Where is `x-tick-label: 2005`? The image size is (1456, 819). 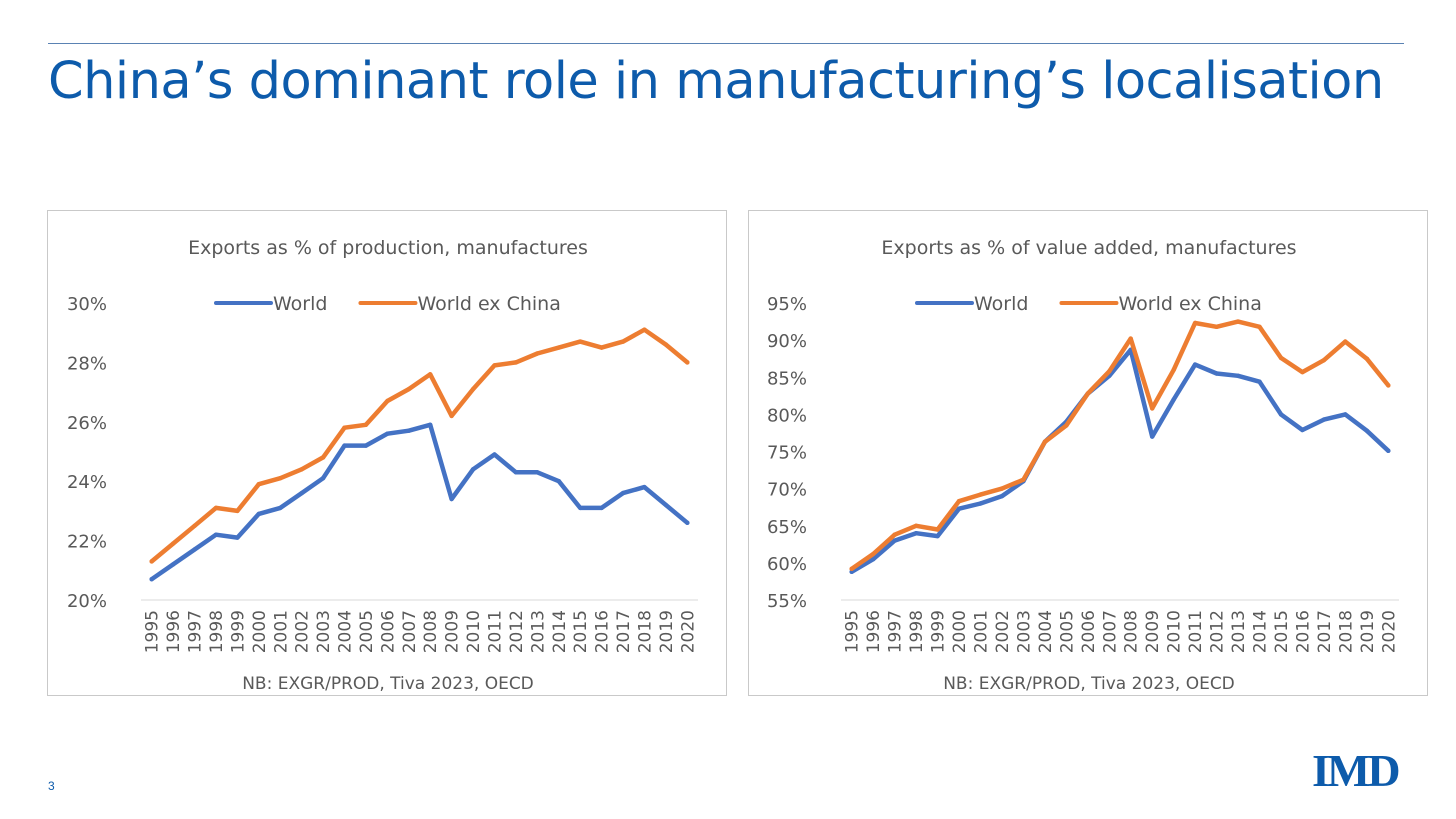 x-tick-label: 2005 is located at coordinates (367, 631).